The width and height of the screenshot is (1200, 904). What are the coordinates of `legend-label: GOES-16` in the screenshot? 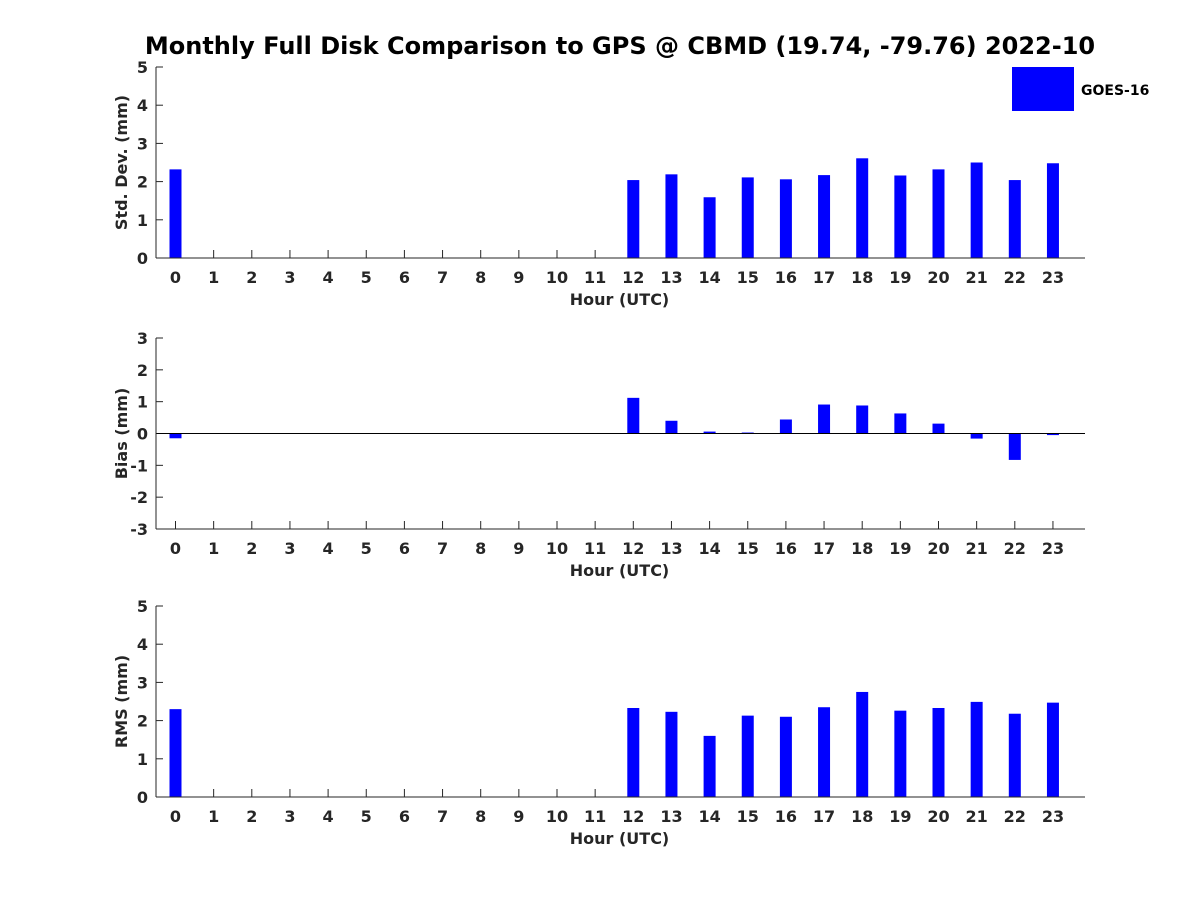 It's located at (1115, 91).